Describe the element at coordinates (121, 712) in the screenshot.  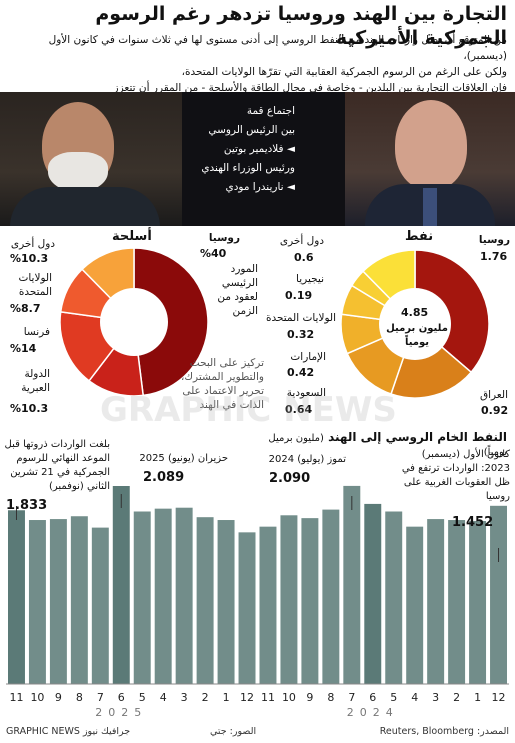
I see `year-label-2025: 2025` at that location.